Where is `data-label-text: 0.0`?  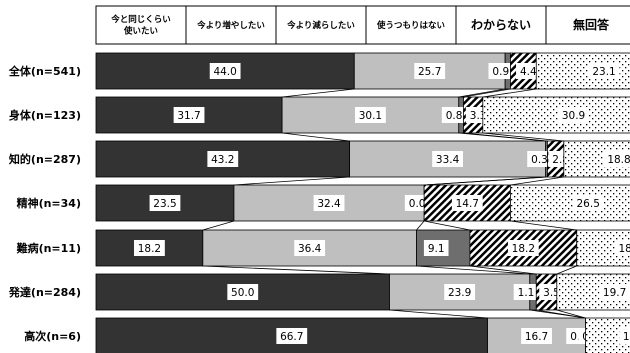 data-label-text: 0.0 is located at coordinates (417, 204).